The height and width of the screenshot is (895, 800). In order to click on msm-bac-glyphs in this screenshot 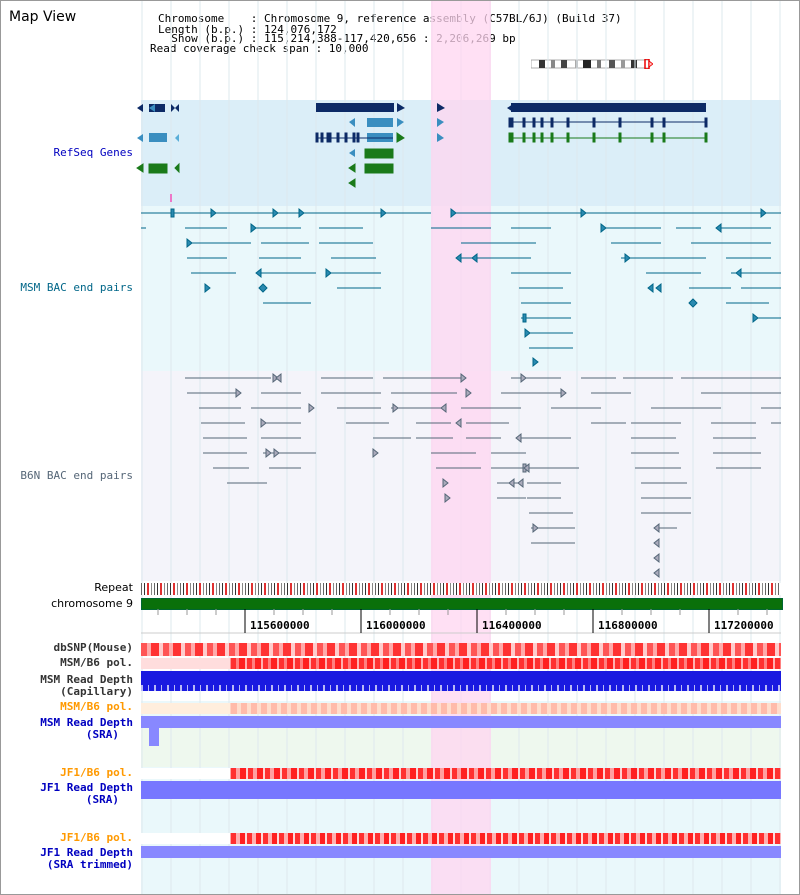, I will do `click(461, 288)`.